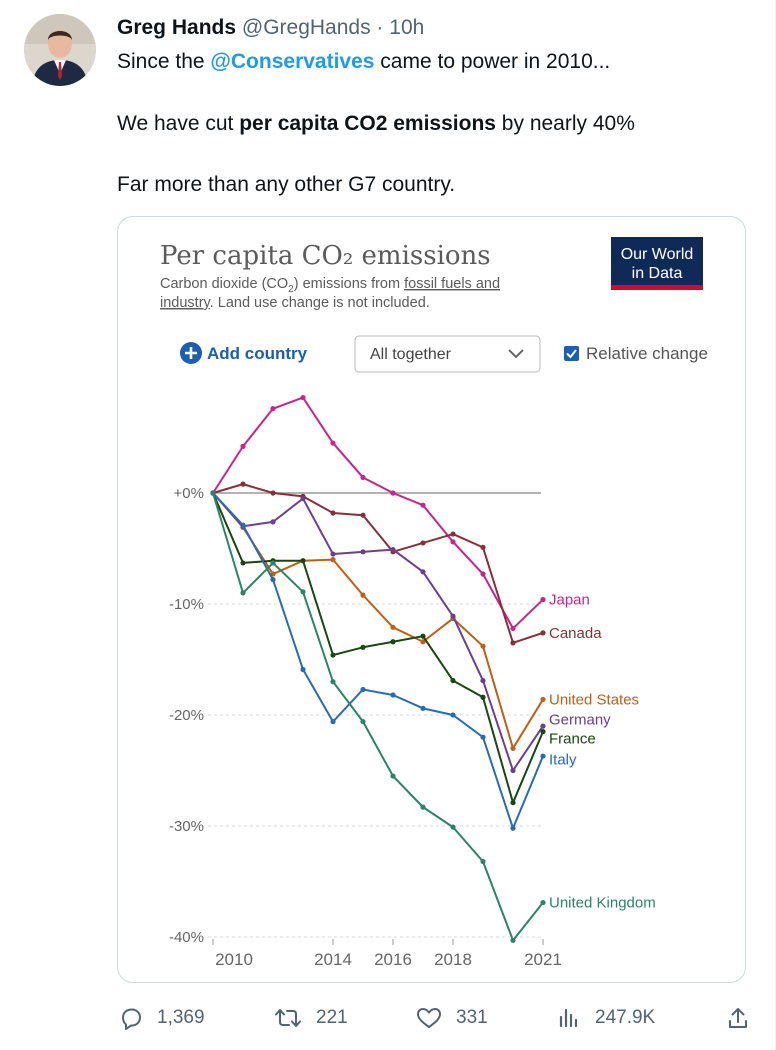 This screenshot has width=776, height=1050. What do you see at coordinates (181, 1017) in the screenshot?
I see `reply-count: 1,369` at bounding box center [181, 1017].